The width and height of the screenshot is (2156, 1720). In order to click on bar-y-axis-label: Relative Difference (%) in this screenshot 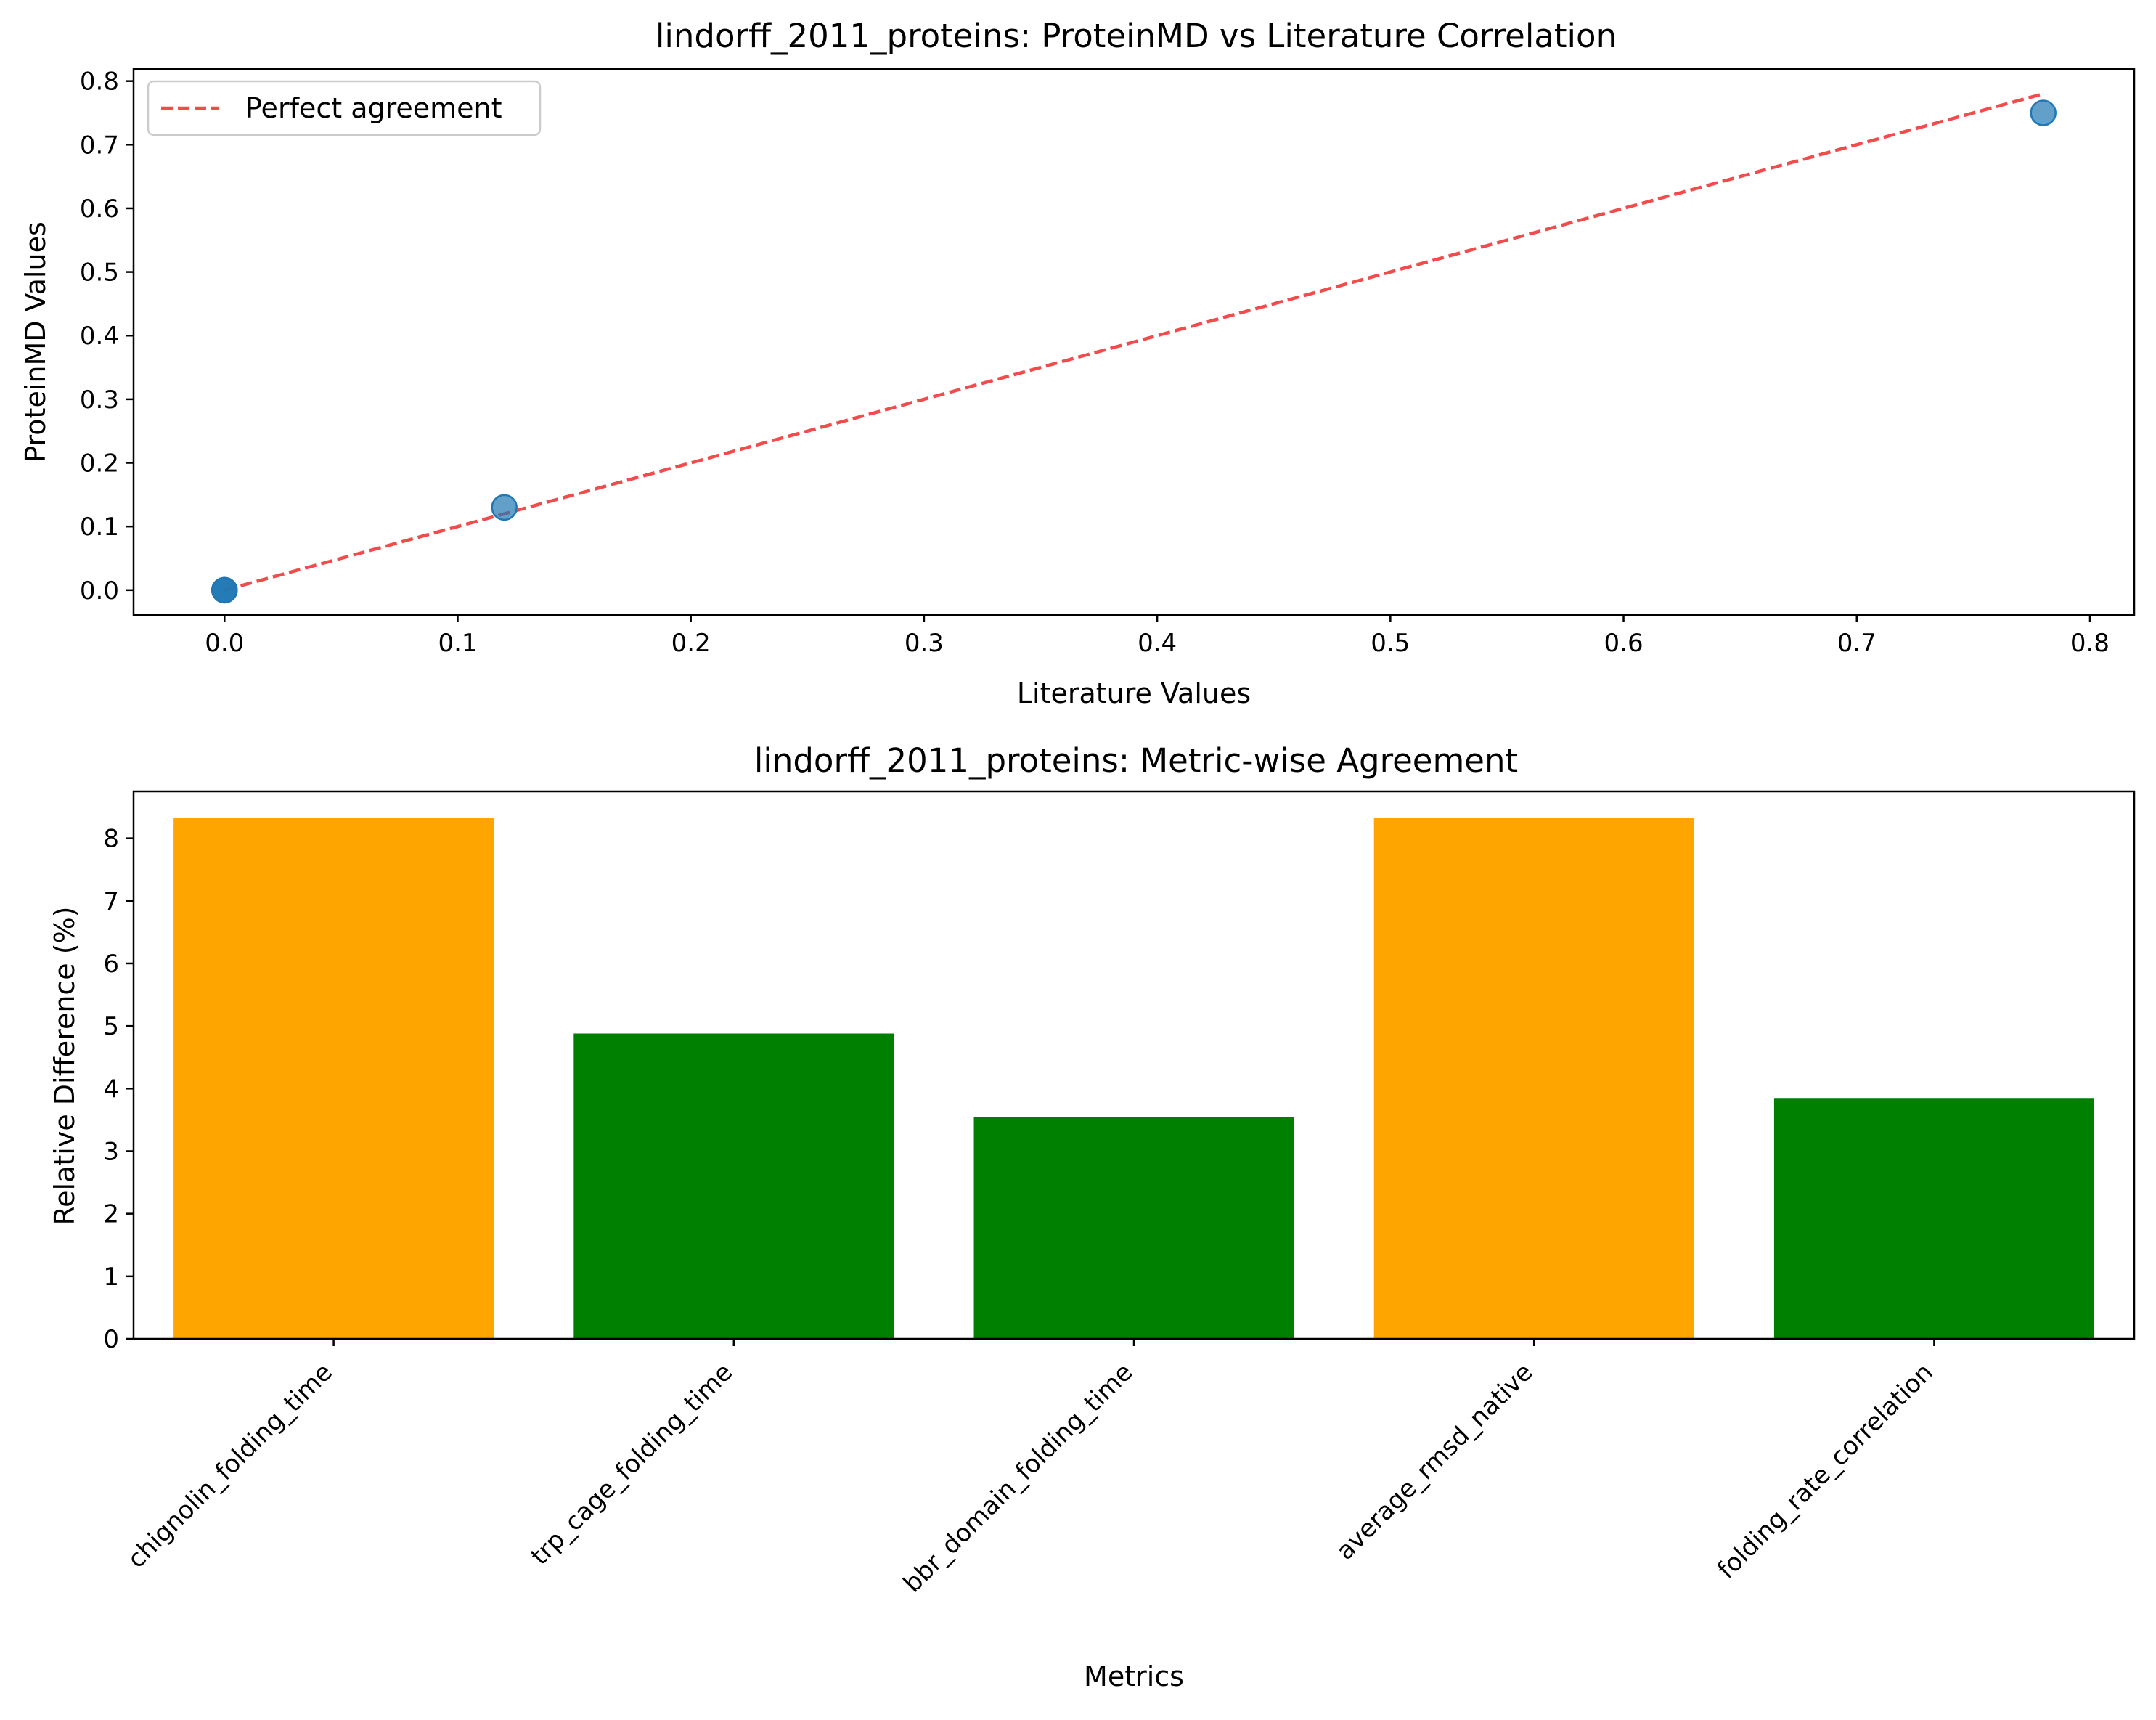, I will do `click(65, 1065)`.